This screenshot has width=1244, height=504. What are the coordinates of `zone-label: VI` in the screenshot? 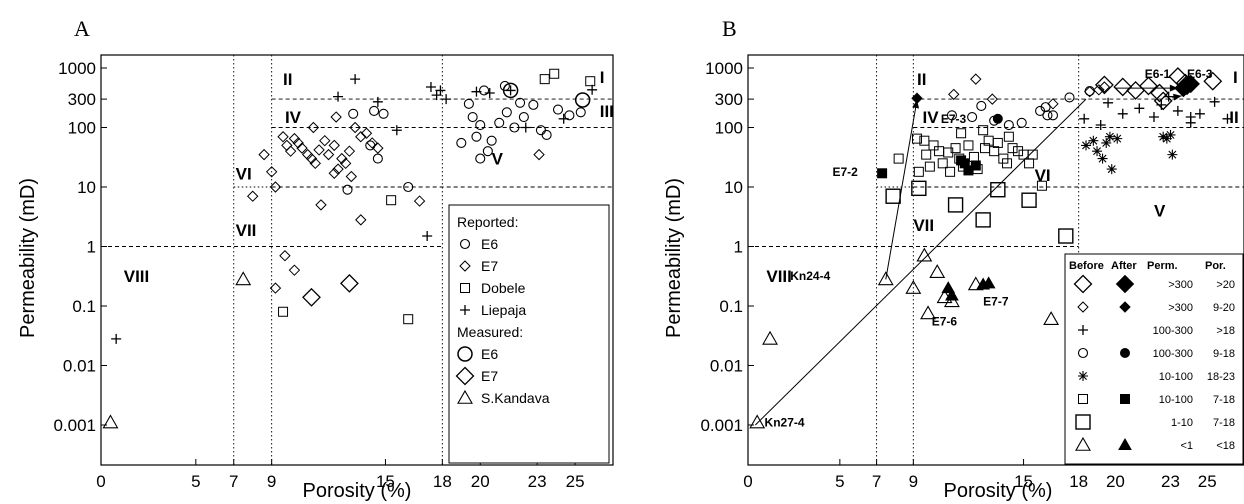 It's located at (1043, 175).